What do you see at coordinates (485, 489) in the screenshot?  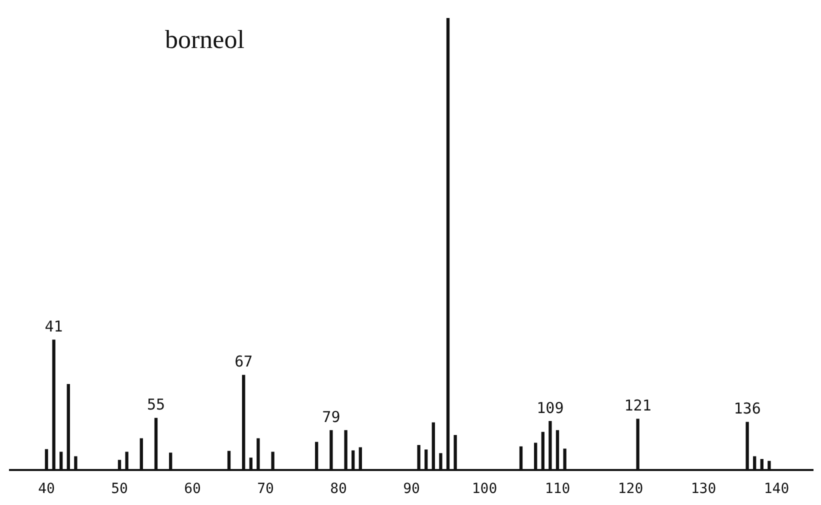 I see `x-tick-label: 100` at bounding box center [485, 489].